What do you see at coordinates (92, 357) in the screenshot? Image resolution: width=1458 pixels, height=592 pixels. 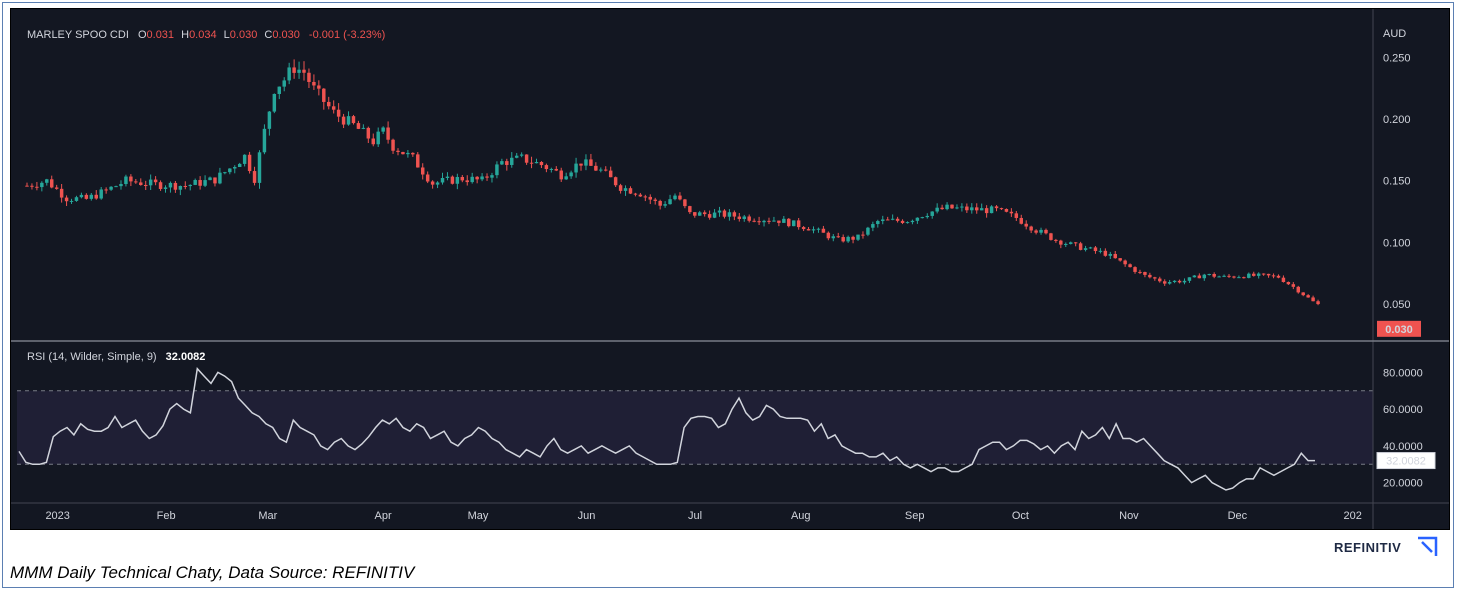 I see `rsi-label: RSI (14, Wilder, Simple, 9)` at bounding box center [92, 357].